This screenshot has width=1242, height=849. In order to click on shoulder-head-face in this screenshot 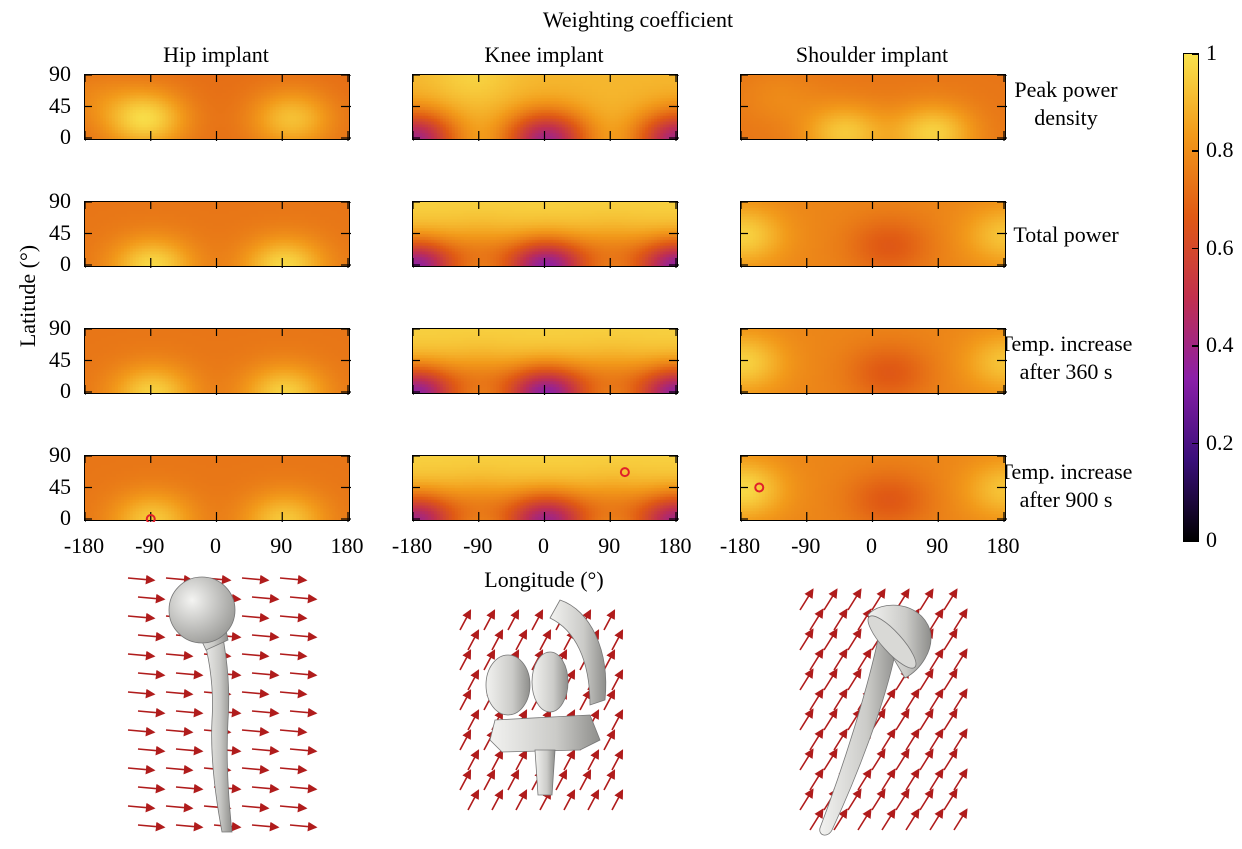, I will do `click(892, 642)`.